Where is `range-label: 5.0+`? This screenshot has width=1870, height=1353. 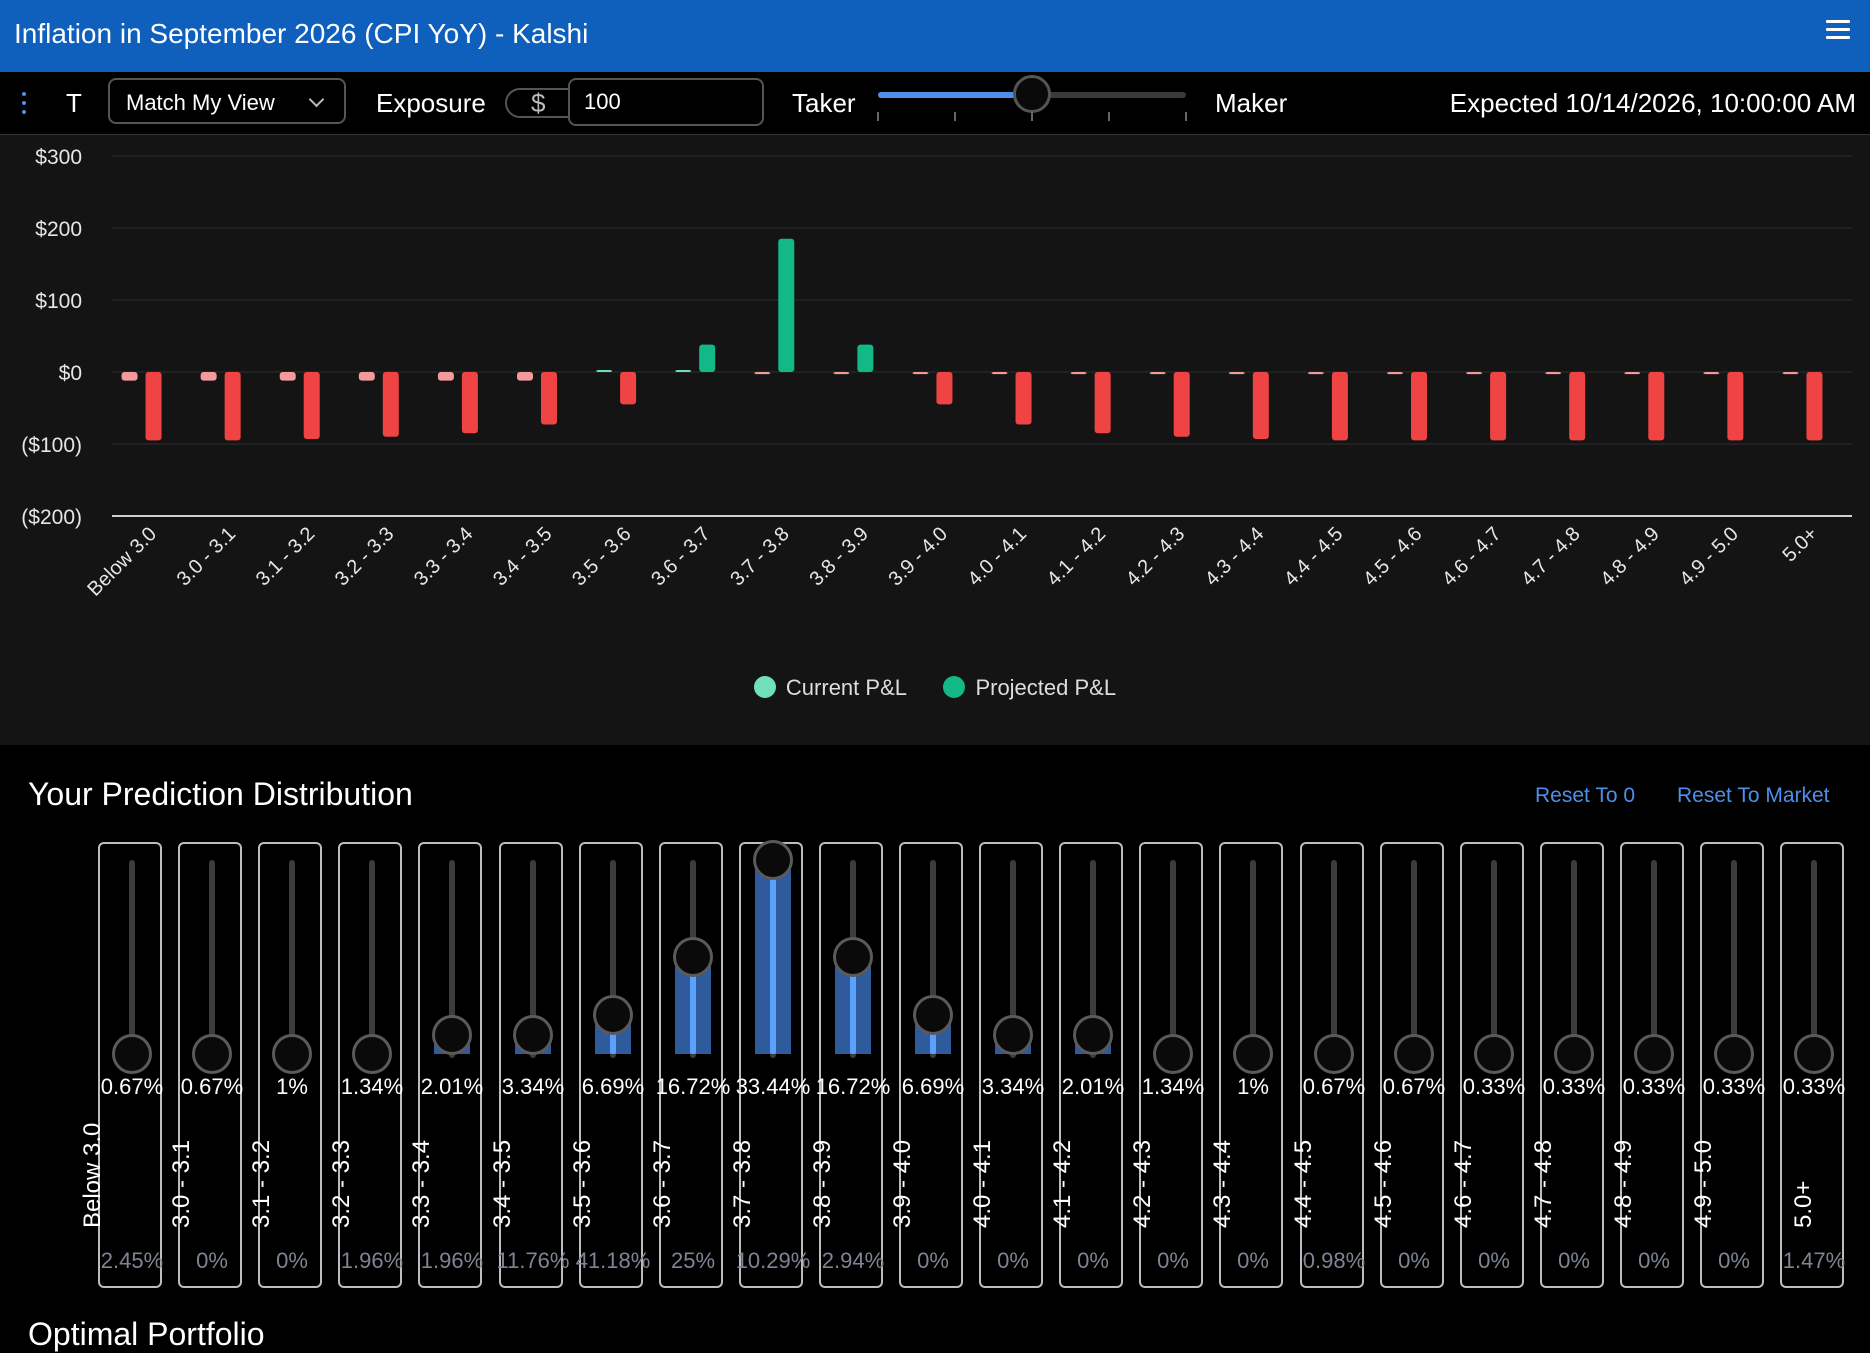
range-label: 5.0+ is located at coordinates (1804, 1204).